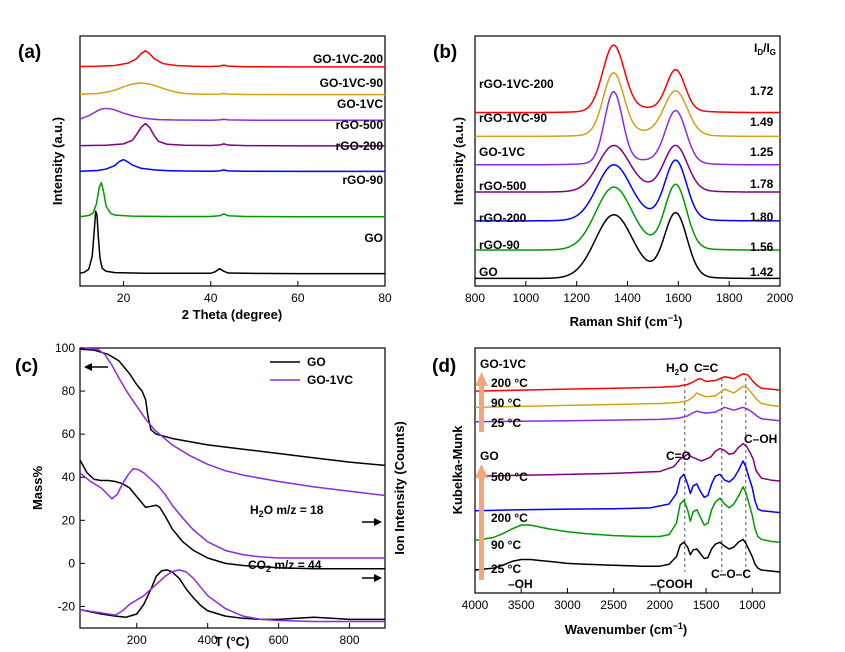 The width and height of the screenshot is (845, 652). What do you see at coordinates (373, 238) in the screenshot?
I see `xrd-series-label-go: GO` at bounding box center [373, 238].